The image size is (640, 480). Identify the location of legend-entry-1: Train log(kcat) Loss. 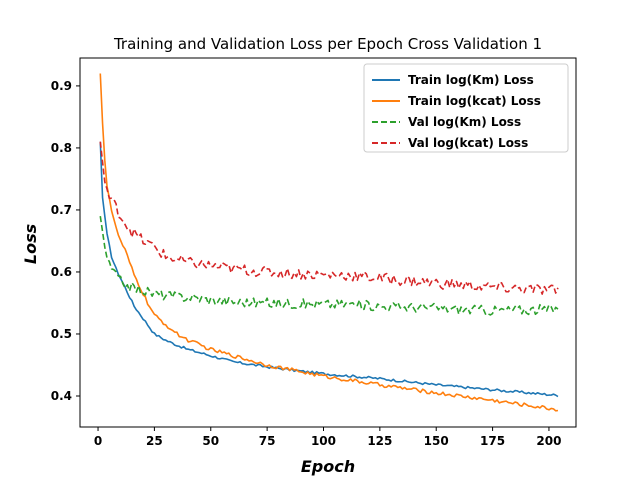
(474, 101).